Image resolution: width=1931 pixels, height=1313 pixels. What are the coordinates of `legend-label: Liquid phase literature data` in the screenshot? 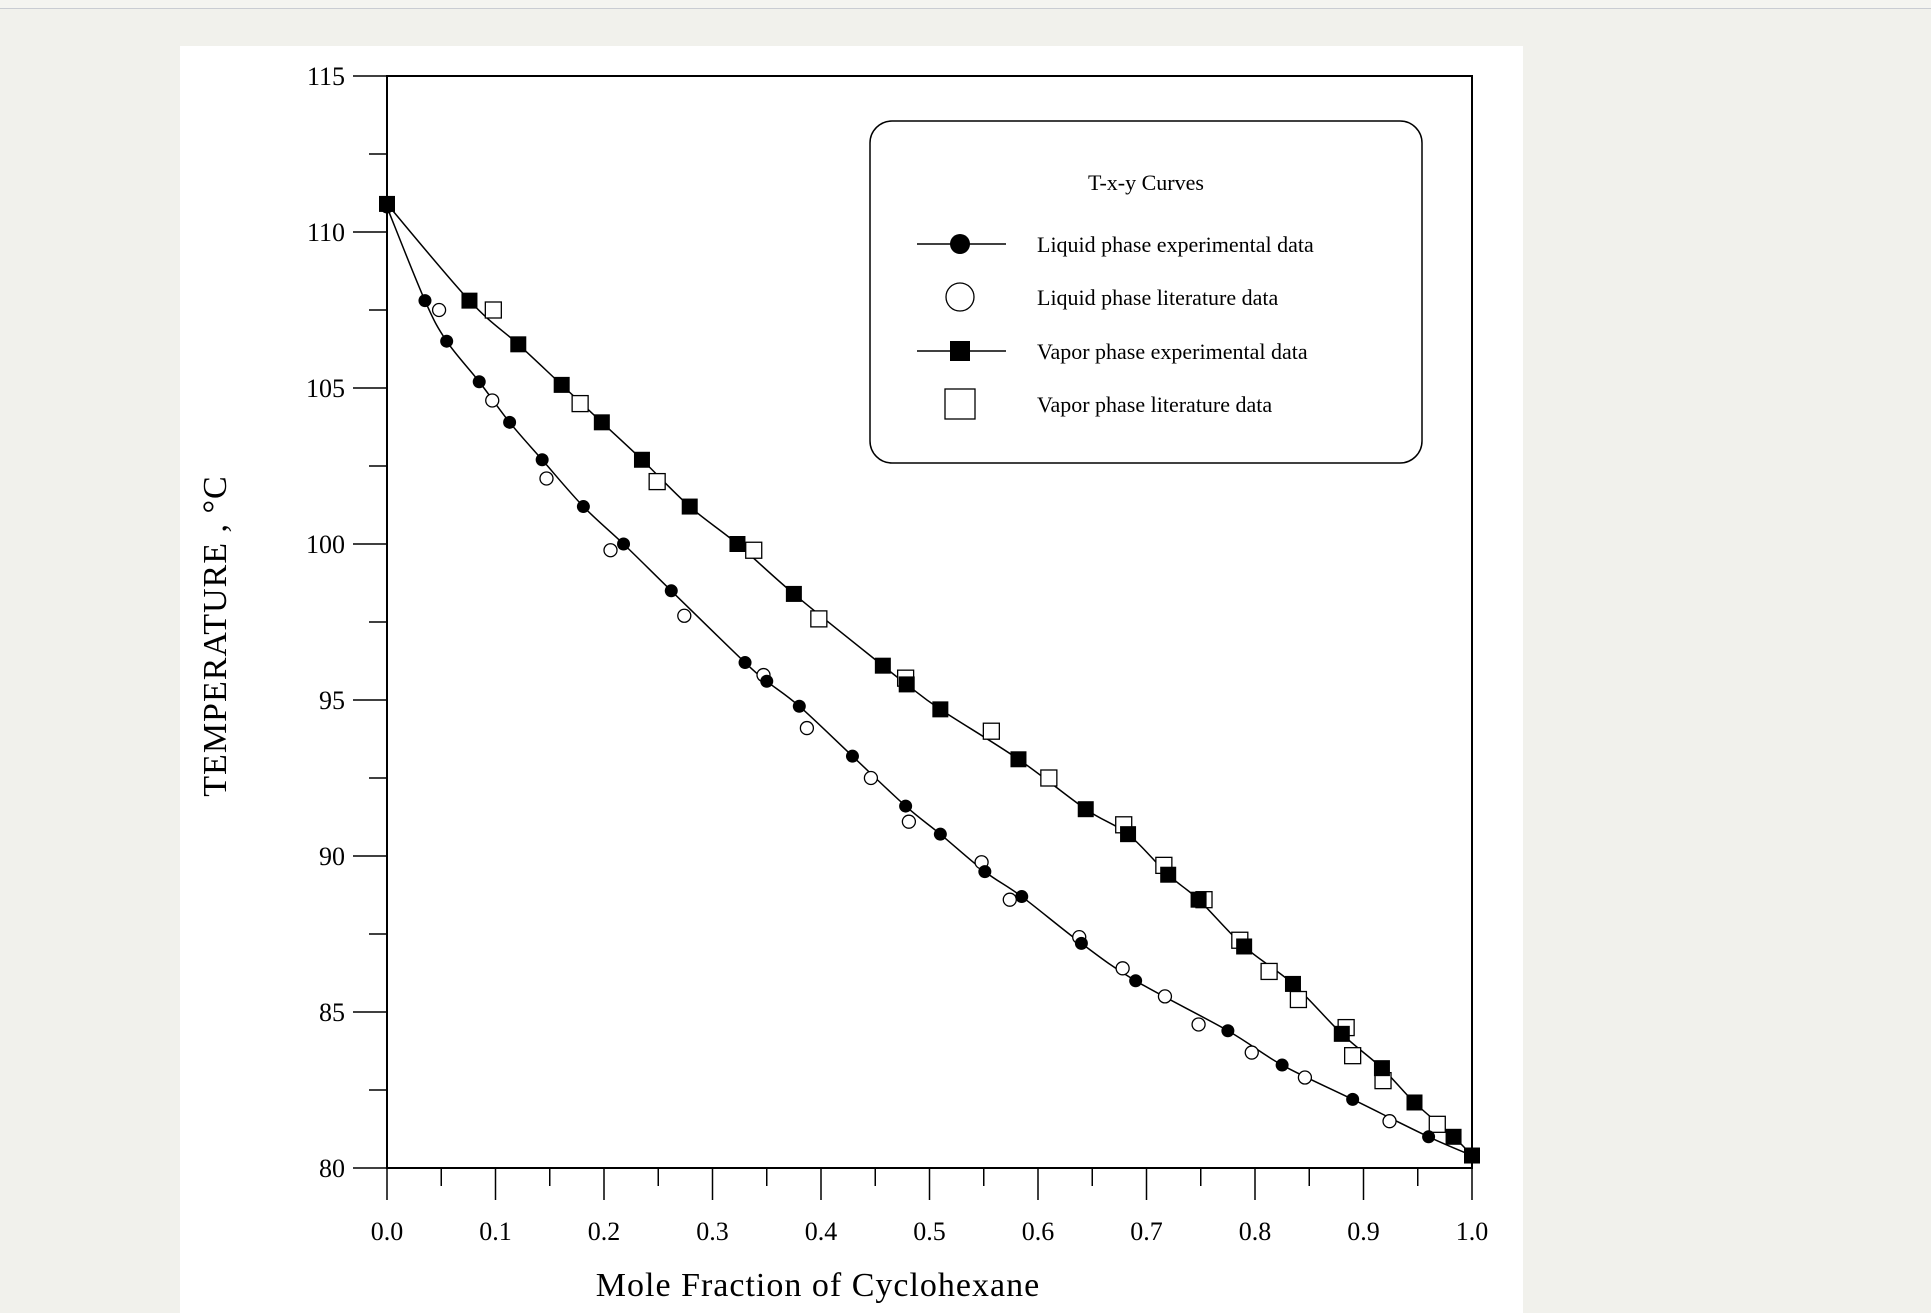 It's located at (1158, 297).